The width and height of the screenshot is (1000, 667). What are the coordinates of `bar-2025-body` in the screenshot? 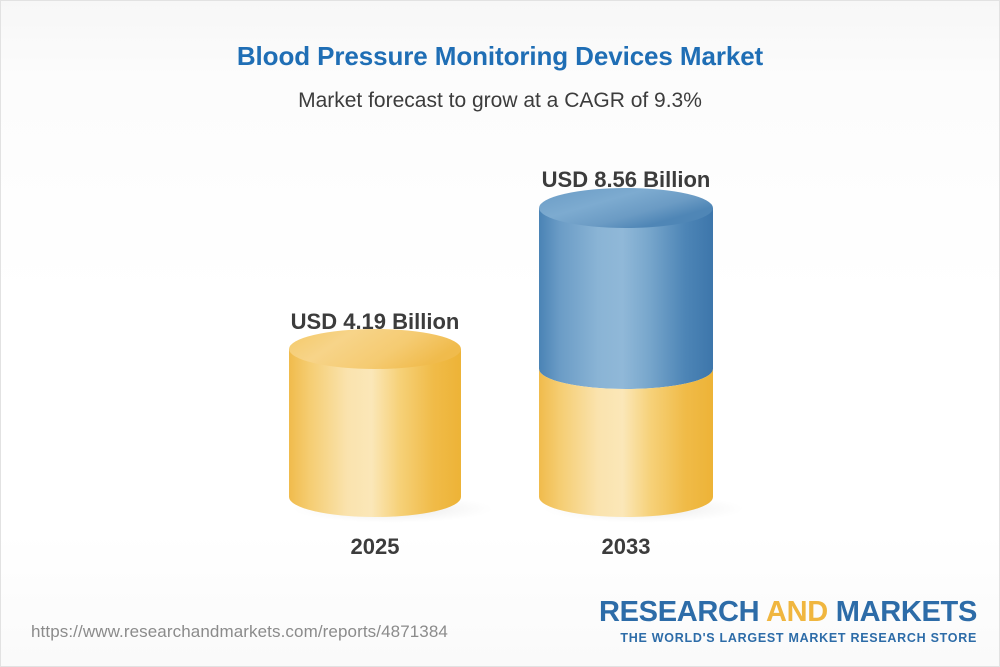 It's located at (375, 433).